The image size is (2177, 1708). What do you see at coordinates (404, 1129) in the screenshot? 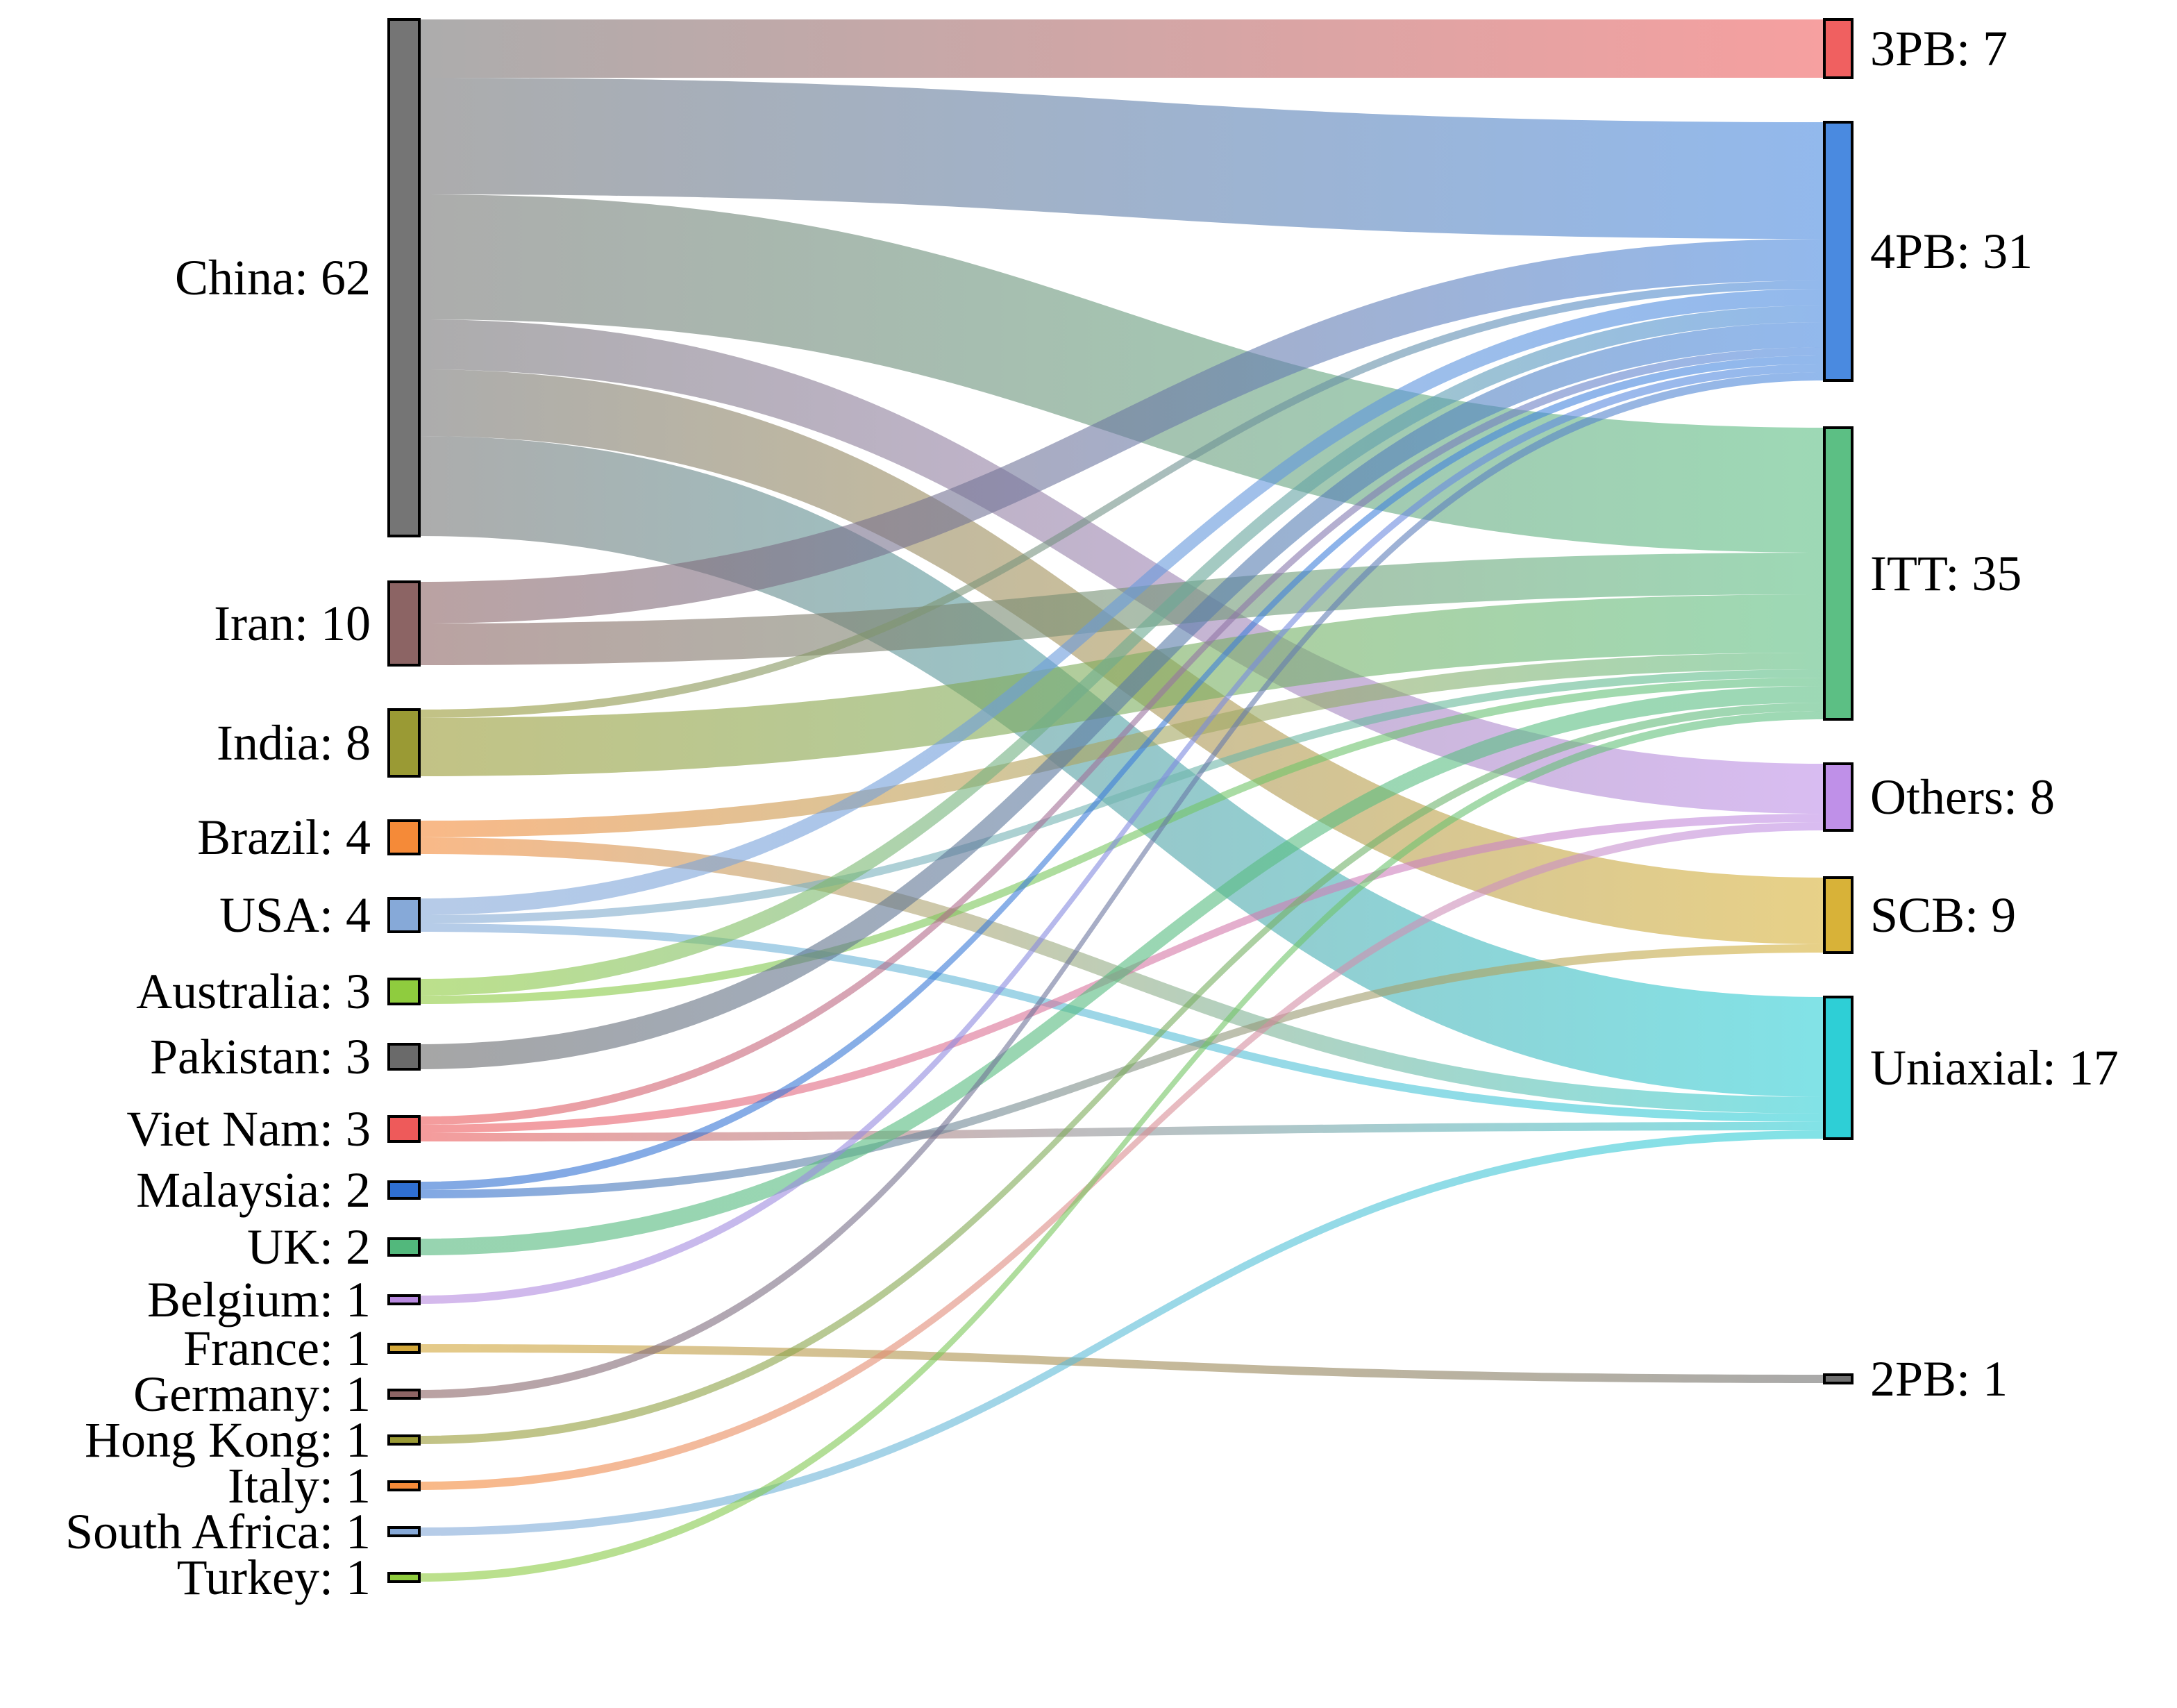
I see `node-viet-nam` at bounding box center [404, 1129].